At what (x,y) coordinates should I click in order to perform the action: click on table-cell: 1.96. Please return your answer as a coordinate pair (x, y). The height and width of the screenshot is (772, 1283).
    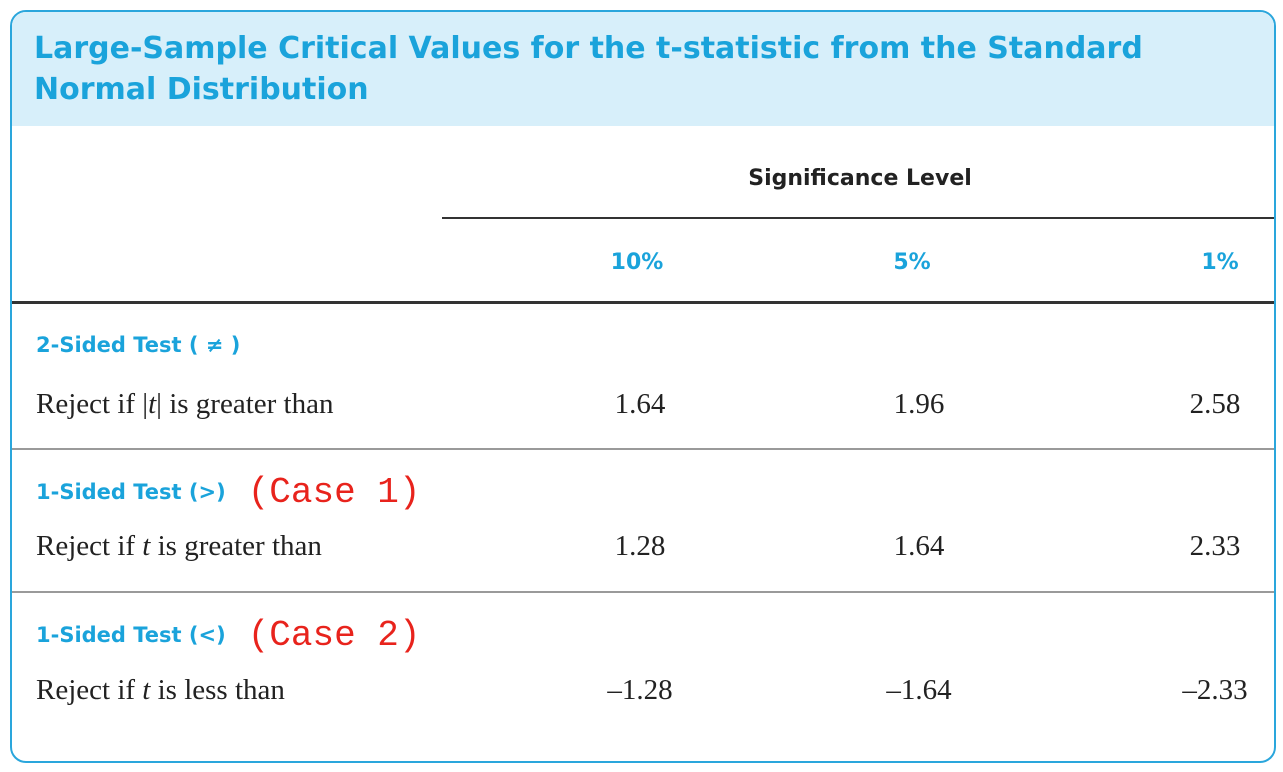
    Looking at the image, I should click on (919, 404).